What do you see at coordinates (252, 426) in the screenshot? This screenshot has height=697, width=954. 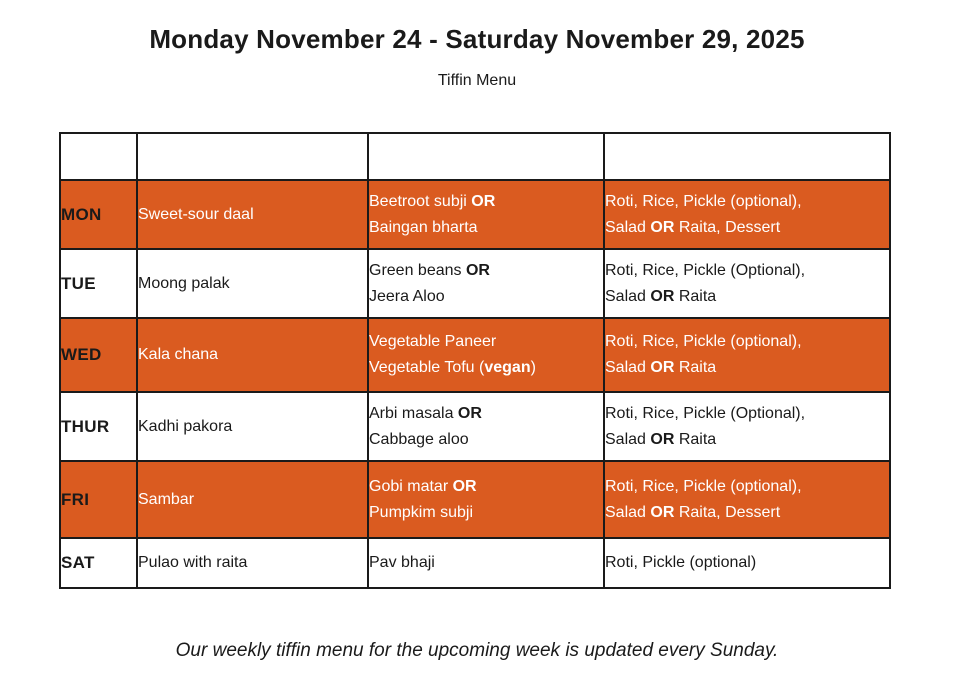 I see `dish-cell: Kadhi pakora` at bounding box center [252, 426].